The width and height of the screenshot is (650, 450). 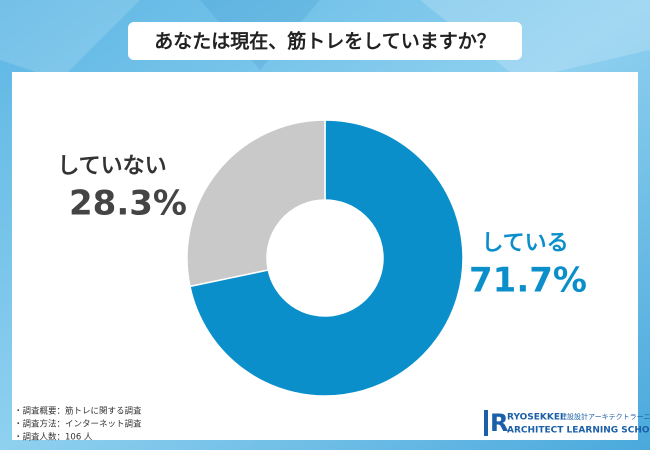 What do you see at coordinates (53, 437) in the screenshot?
I see `note: ・調査人数：106 人` at bounding box center [53, 437].